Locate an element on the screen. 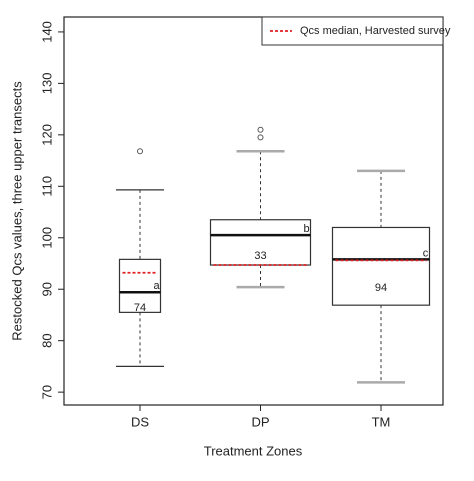 The image size is (474, 481). group-letter: c is located at coordinates (426, 253).